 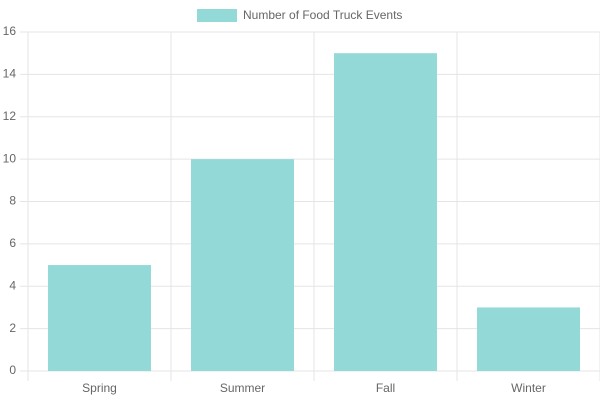 I want to click on y-tick-label: 8, so click(x=12, y=201).